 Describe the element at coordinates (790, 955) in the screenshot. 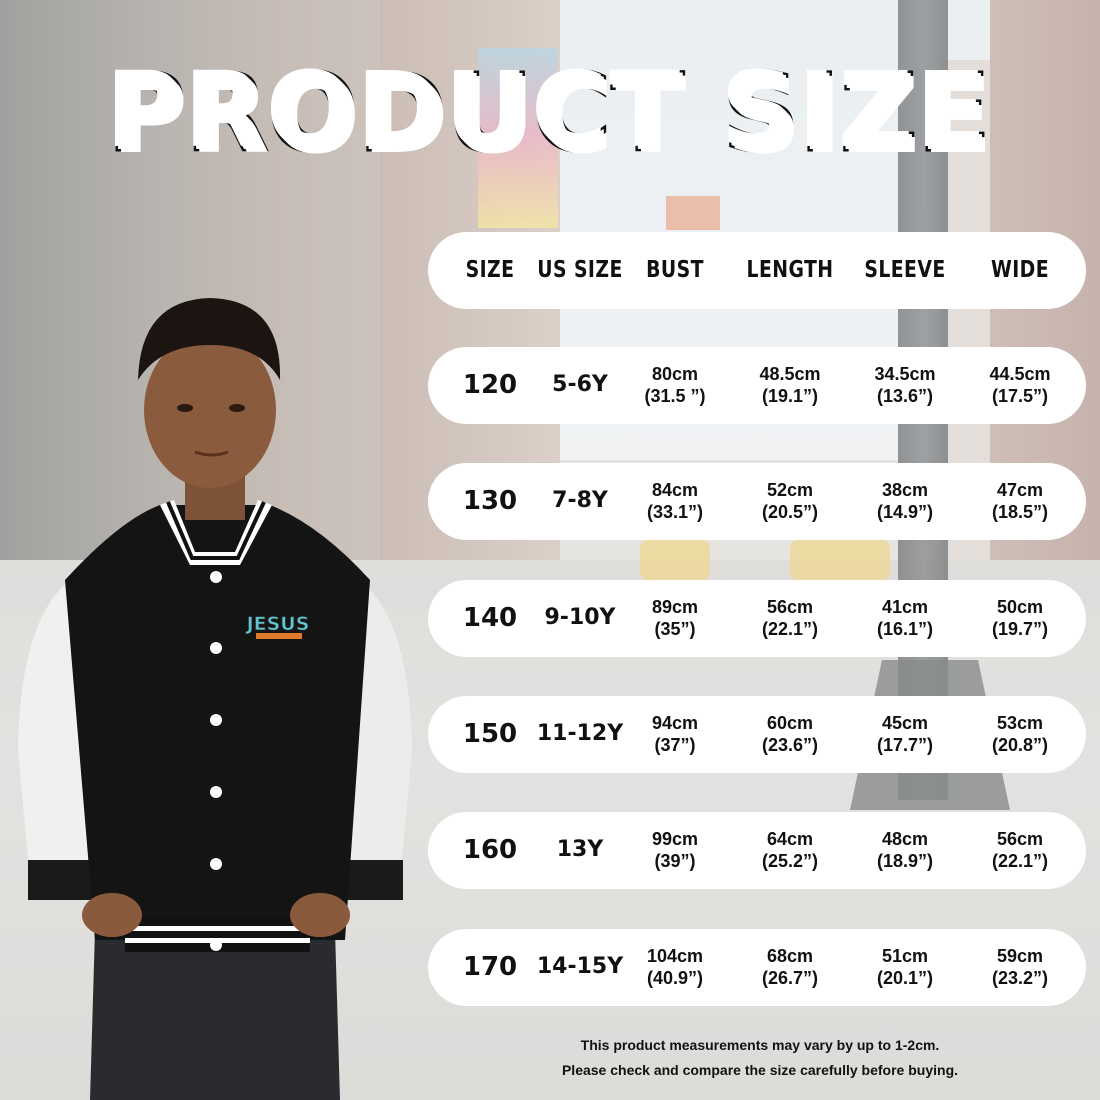

I see `length-cm: 68cm` at that location.